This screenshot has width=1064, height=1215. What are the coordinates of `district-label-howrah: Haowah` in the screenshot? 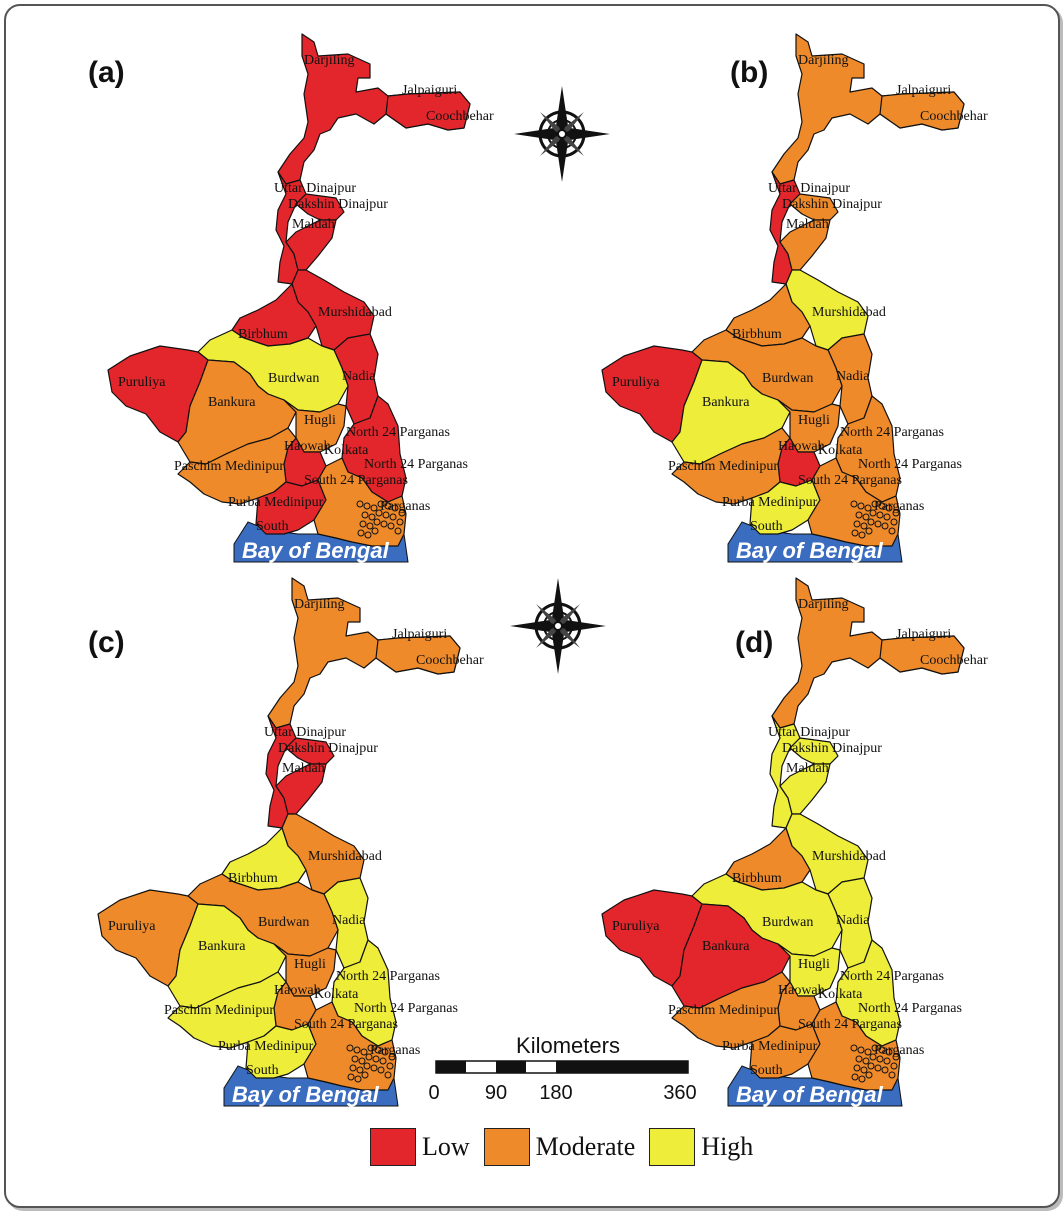 It's located at (297, 990).